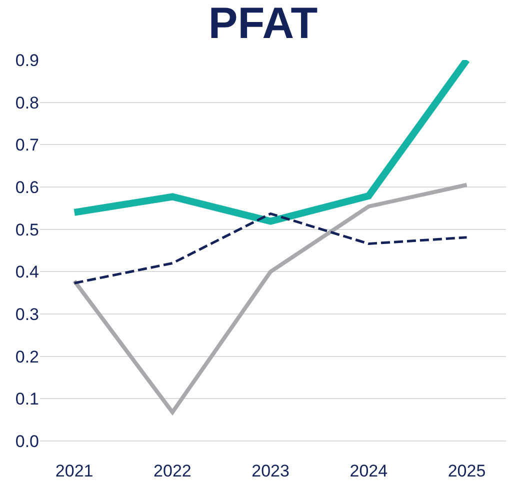 This screenshot has width=526, height=492. What do you see at coordinates (74, 470) in the screenshot?
I see `x-tick-label: 2021` at bounding box center [74, 470].